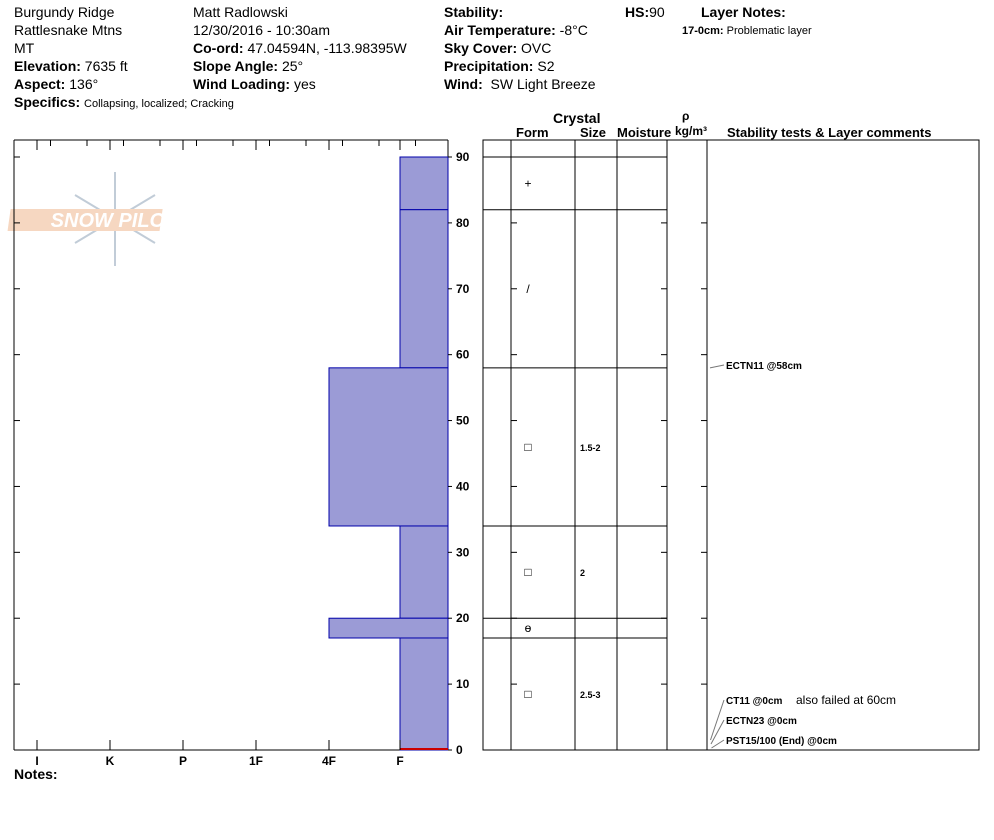  I want to click on crystal-form-0: +, so click(527, 183).